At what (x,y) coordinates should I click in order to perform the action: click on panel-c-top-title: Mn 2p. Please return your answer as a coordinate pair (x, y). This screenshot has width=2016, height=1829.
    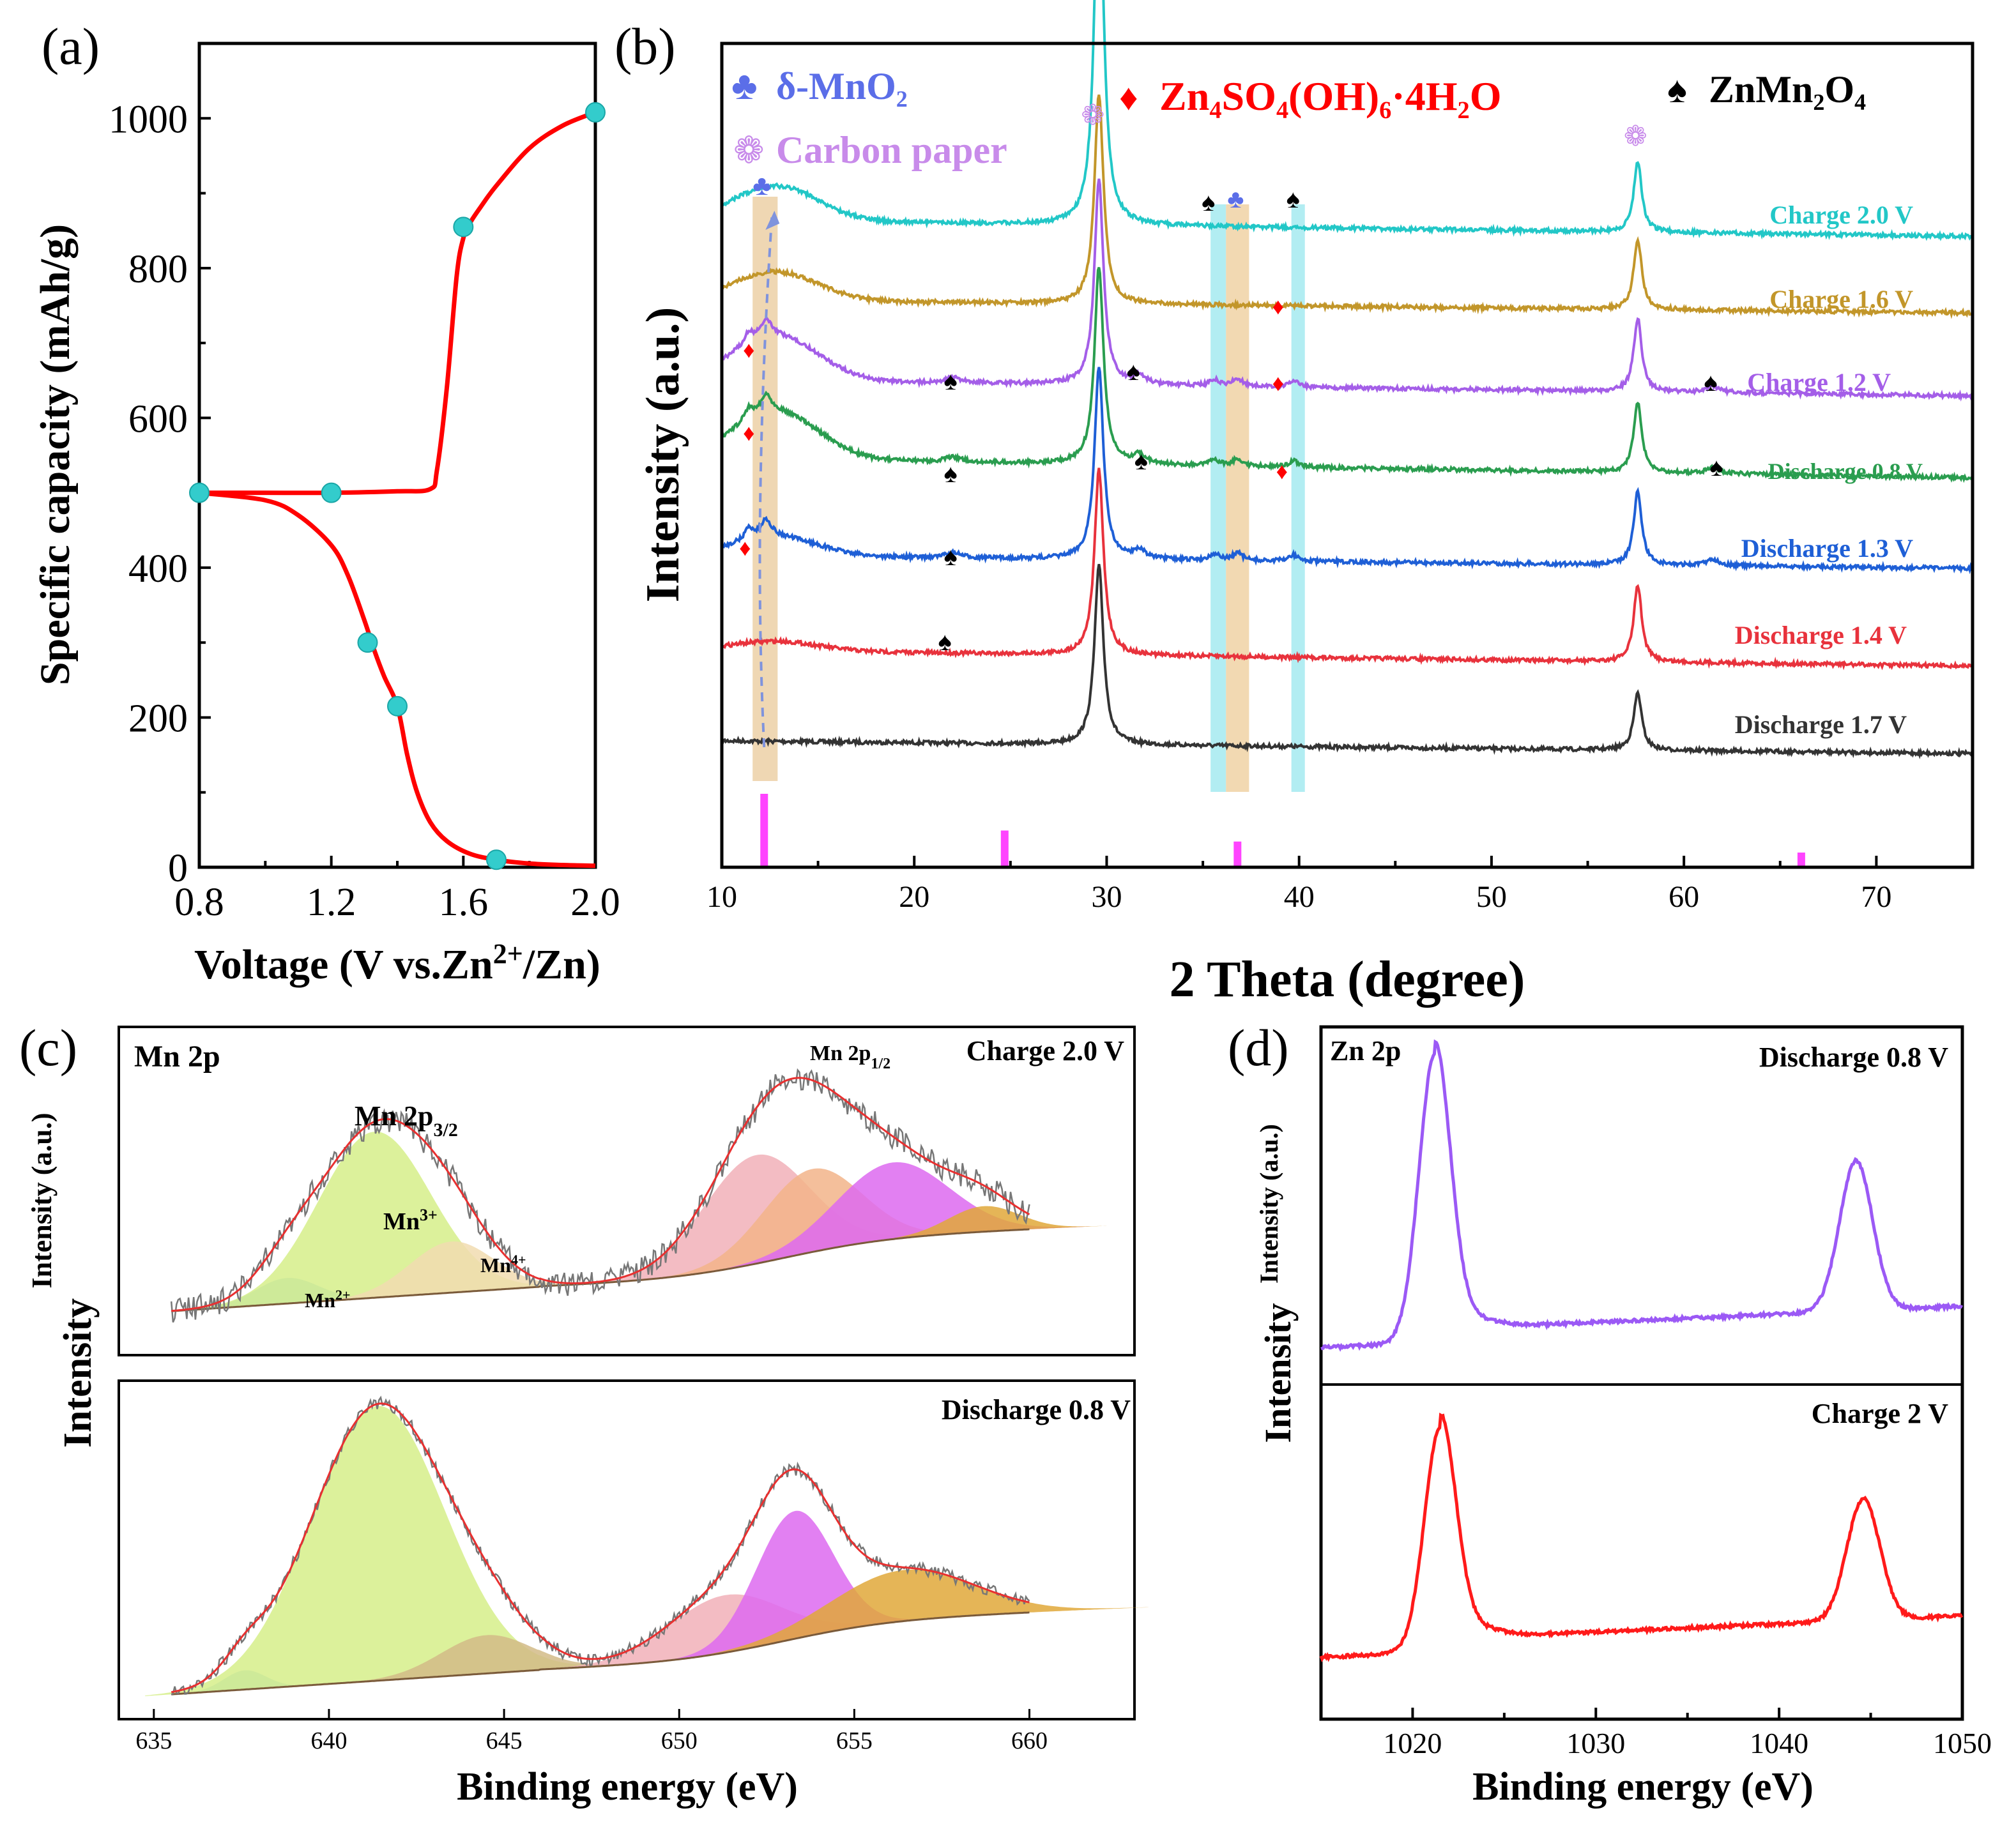
    Looking at the image, I should click on (177, 1057).